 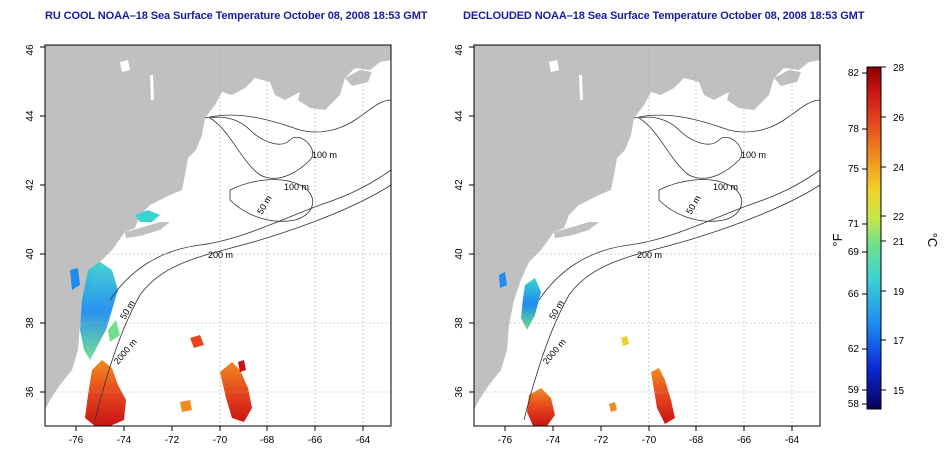 I want to click on f-tick-label: 58, so click(x=854, y=404).